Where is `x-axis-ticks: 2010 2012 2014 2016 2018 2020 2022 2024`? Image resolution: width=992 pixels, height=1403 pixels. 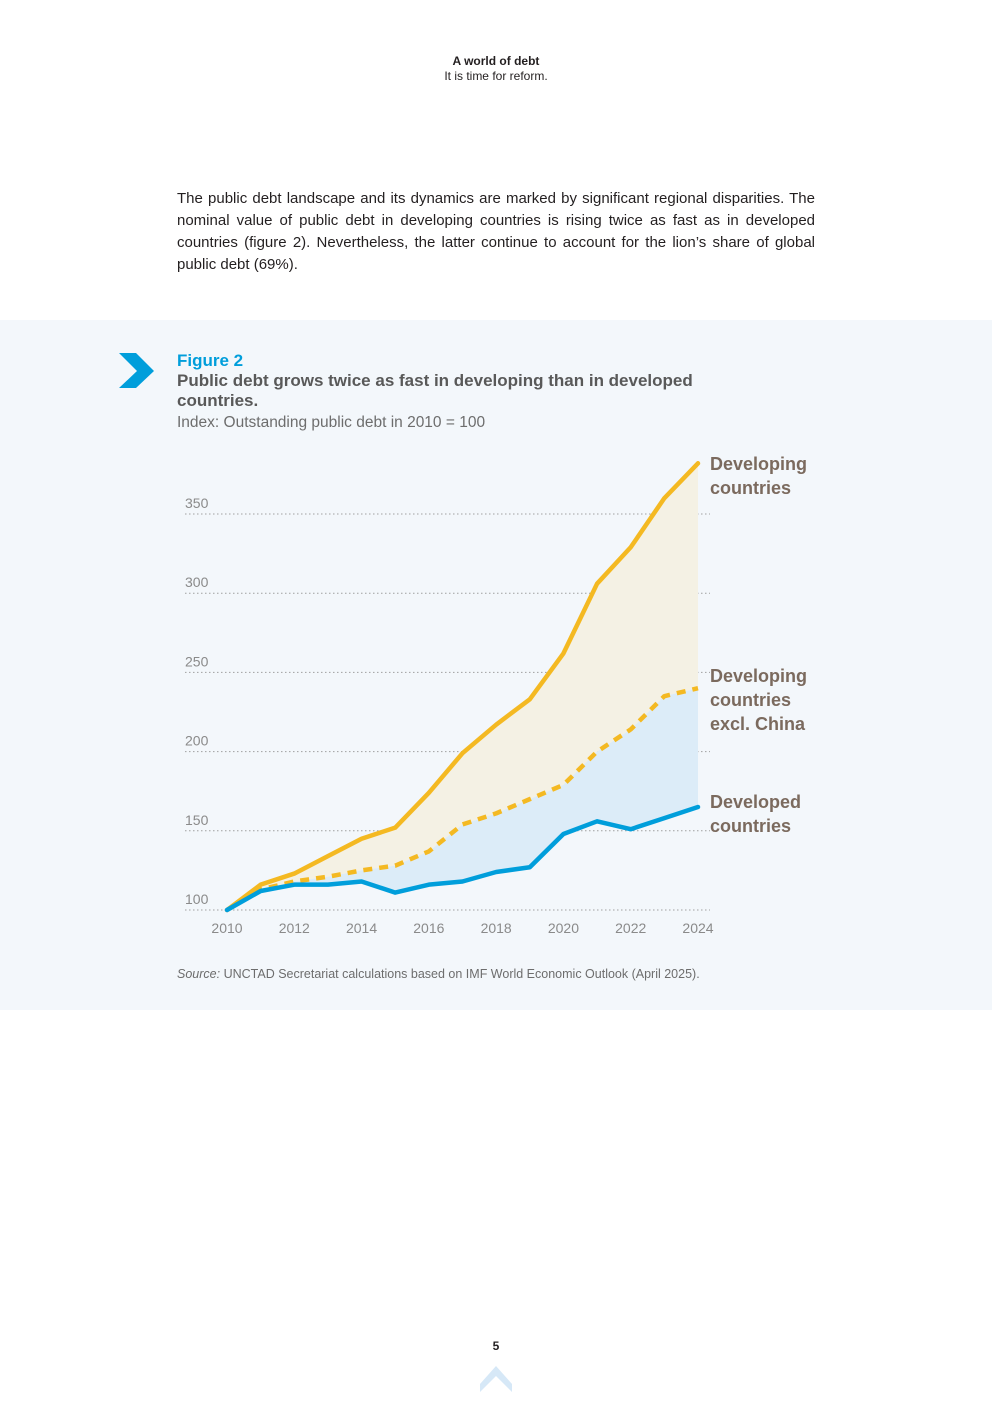
x-axis-ticks: 2010 2012 2014 2016 2018 2020 2022 2024 is located at coordinates (462, 928).